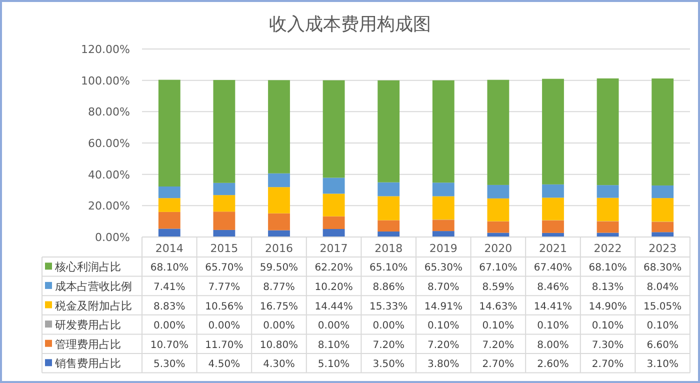 This screenshot has height=383, width=700. What do you see at coordinates (444, 364) in the screenshot?
I see `data-label: 3.80%` at bounding box center [444, 364].